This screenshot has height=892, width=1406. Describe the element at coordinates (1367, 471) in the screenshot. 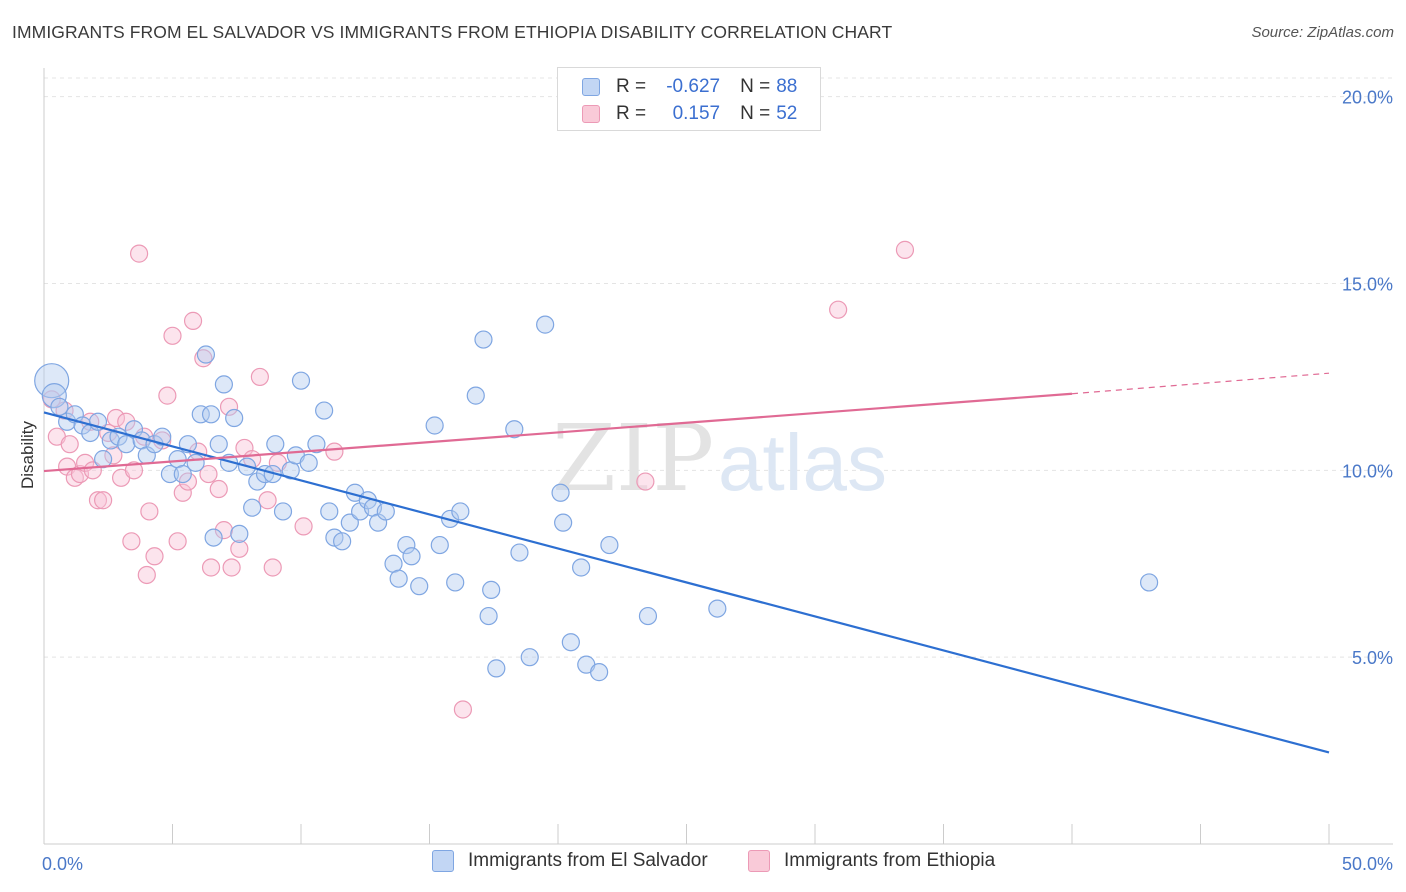

I see `y-tick-label: 10.0%` at that location.